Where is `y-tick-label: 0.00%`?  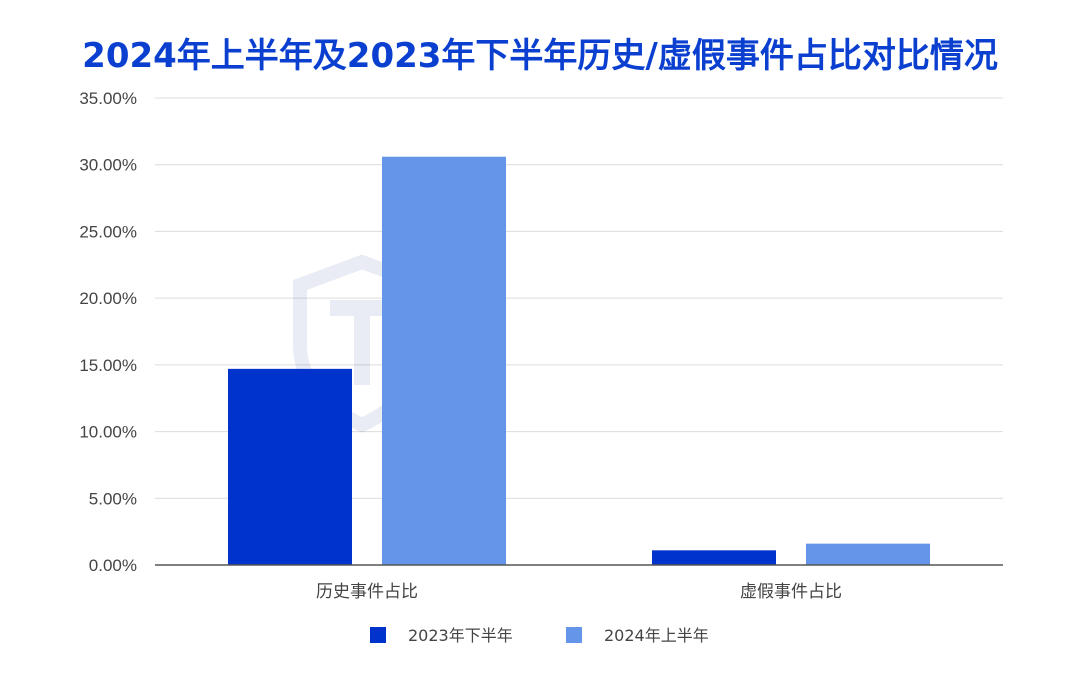
y-tick-label: 0.00% is located at coordinates (113, 565).